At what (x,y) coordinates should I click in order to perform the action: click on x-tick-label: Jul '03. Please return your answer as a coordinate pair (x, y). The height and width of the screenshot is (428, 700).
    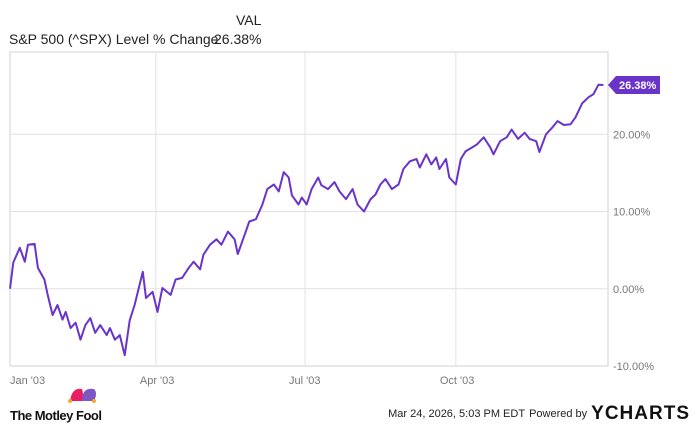
    Looking at the image, I should click on (304, 381).